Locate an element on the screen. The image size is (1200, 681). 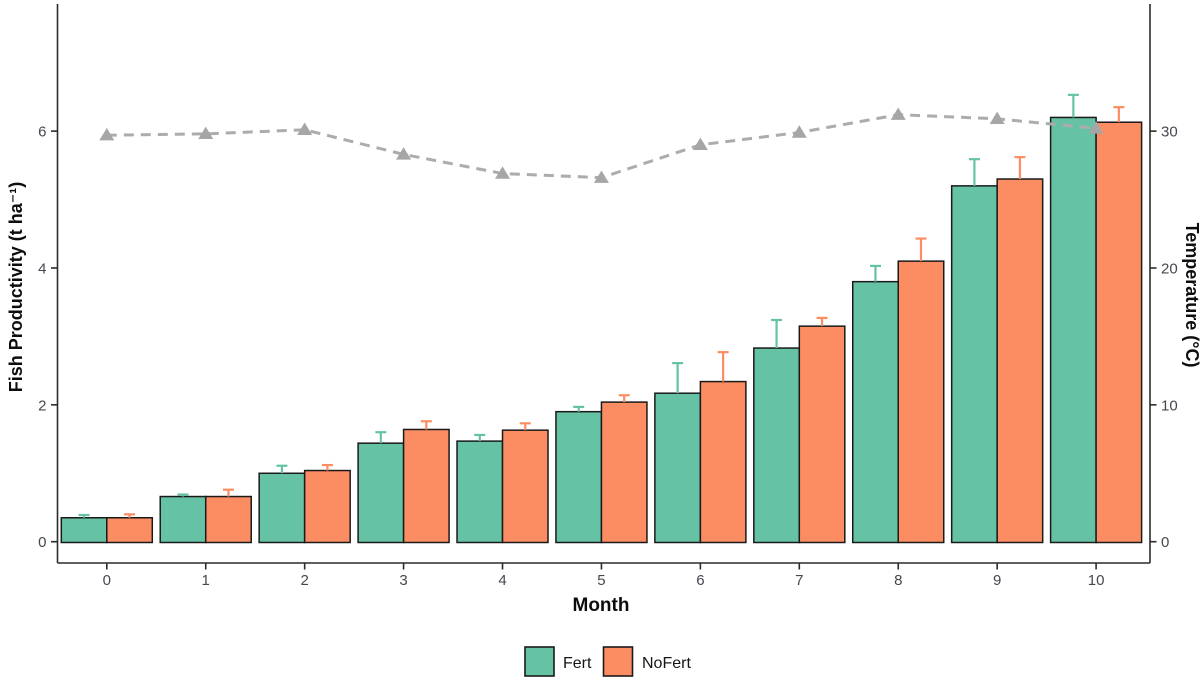
y-right-tick-label-0: 0 is located at coordinates (1165, 542).